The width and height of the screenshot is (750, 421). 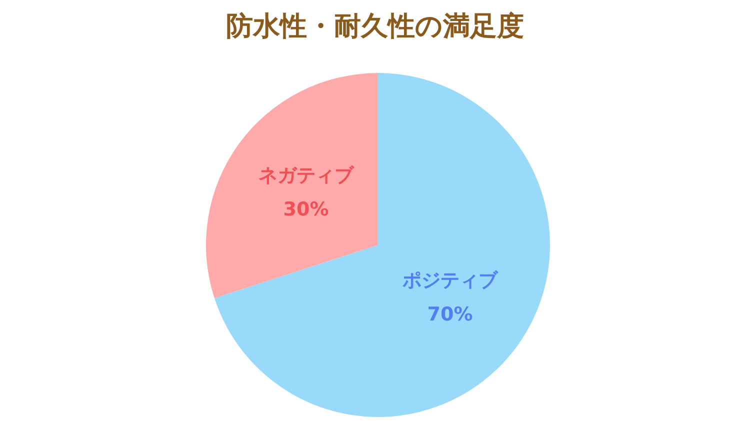 What do you see at coordinates (306, 209) in the screenshot?
I see `data-label: 30%` at bounding box center [306, 209].